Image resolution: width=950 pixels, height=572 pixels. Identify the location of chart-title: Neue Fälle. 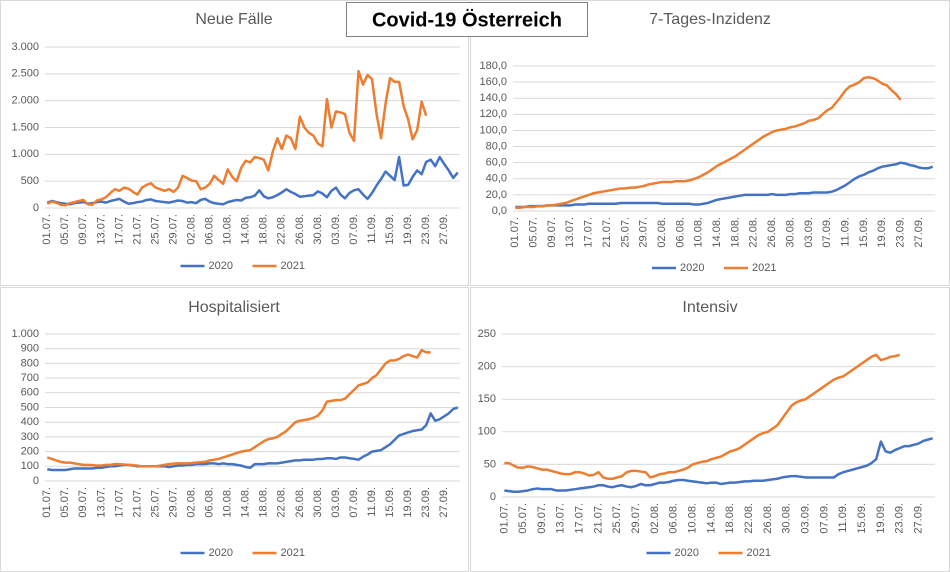
(233, 19).